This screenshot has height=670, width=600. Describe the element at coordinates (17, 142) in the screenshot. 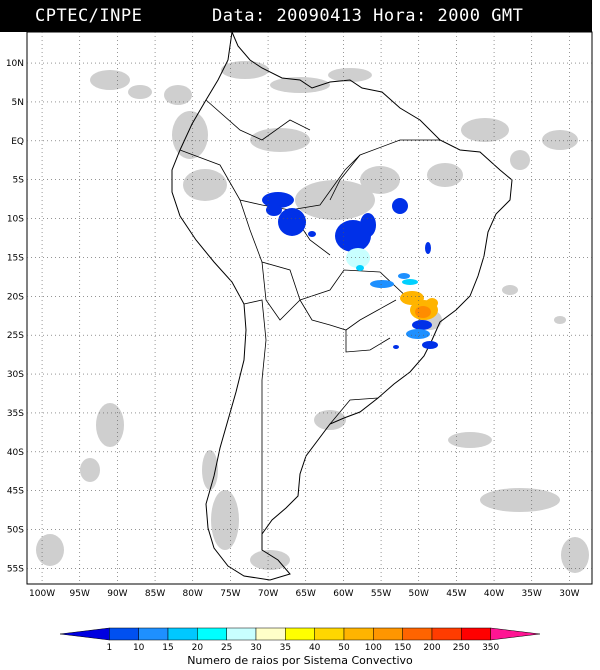

I see `lat-label: EQ` at that location.